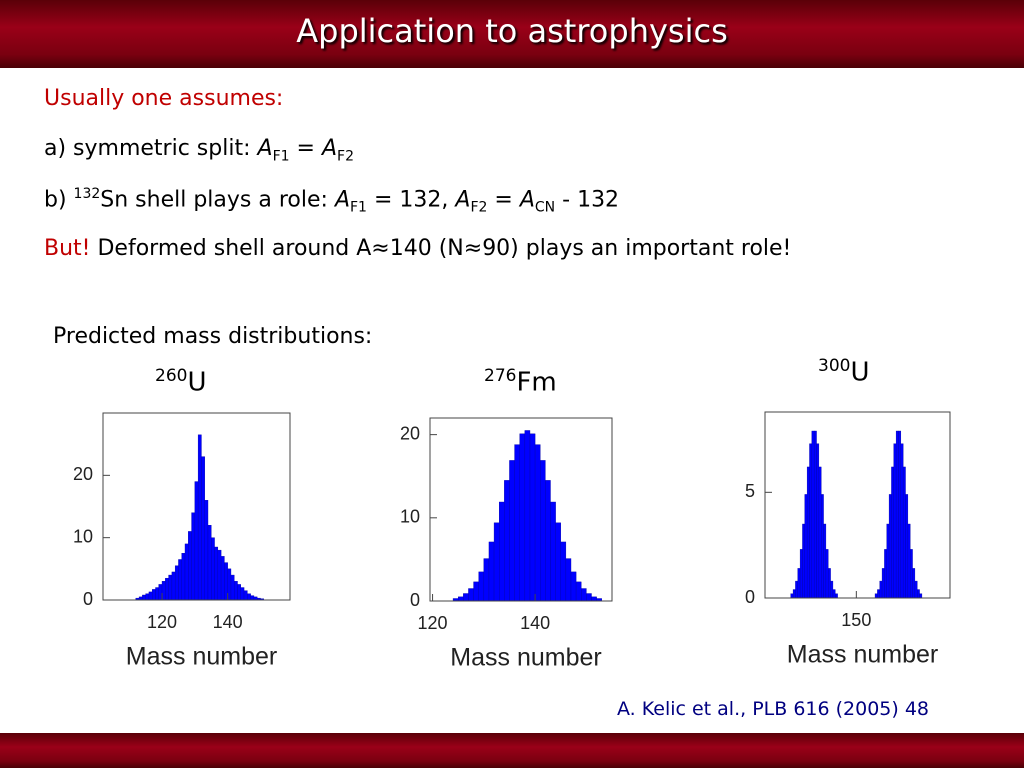 This screenshot has height=768, width=1024. I want to click on text-line: Usually one assumes:, so click(163, 98).